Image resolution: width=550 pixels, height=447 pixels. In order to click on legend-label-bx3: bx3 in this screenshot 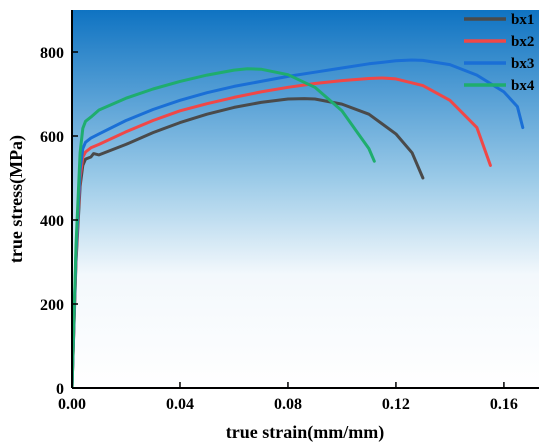, I will do `click(522, 64)`.